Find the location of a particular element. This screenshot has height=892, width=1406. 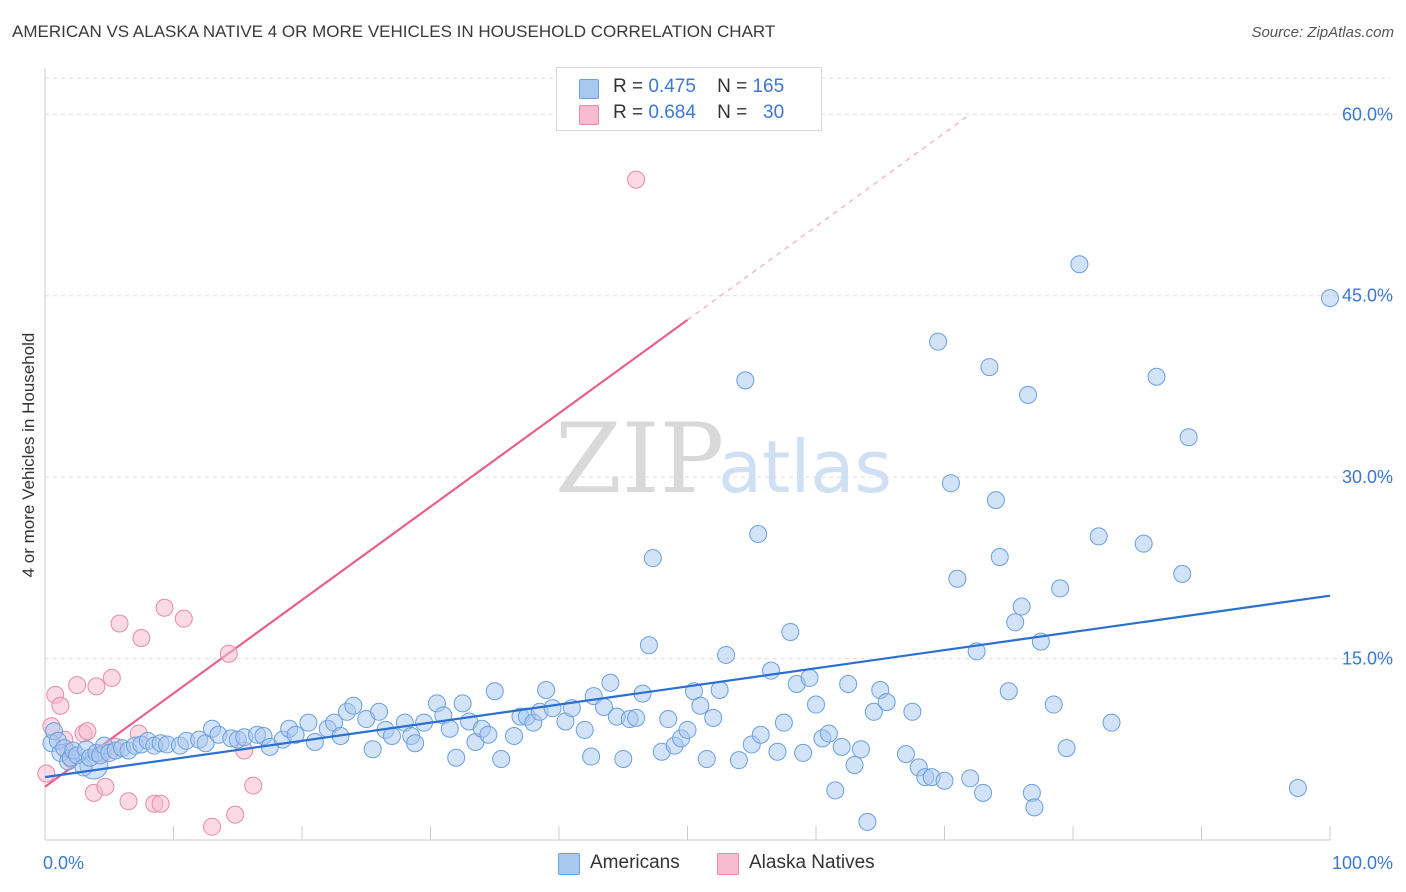

watermark: ZIP atlas is located at coordinates (723, 459).